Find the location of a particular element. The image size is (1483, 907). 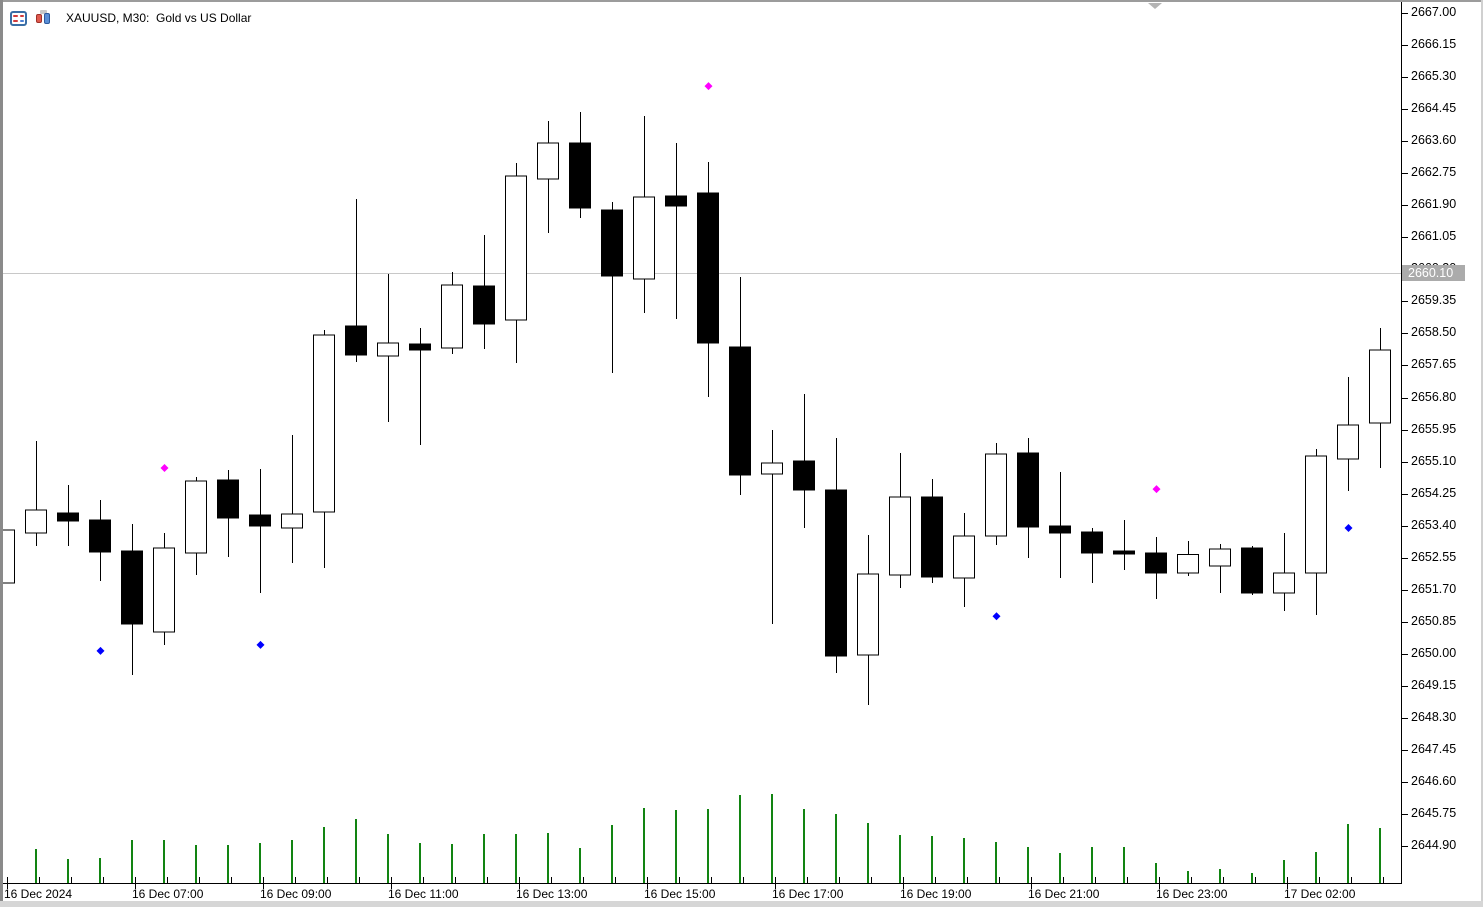

price-tick-label: 2666.15 is located at coordinates (1434, 44).